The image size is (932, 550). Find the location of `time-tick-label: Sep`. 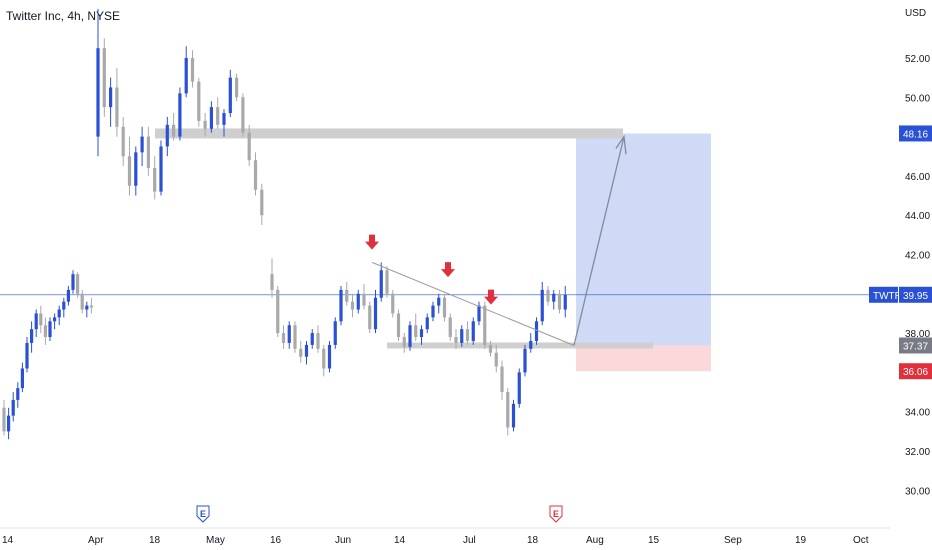

time-tick-label: Sep is located at coordinates (733, 540).